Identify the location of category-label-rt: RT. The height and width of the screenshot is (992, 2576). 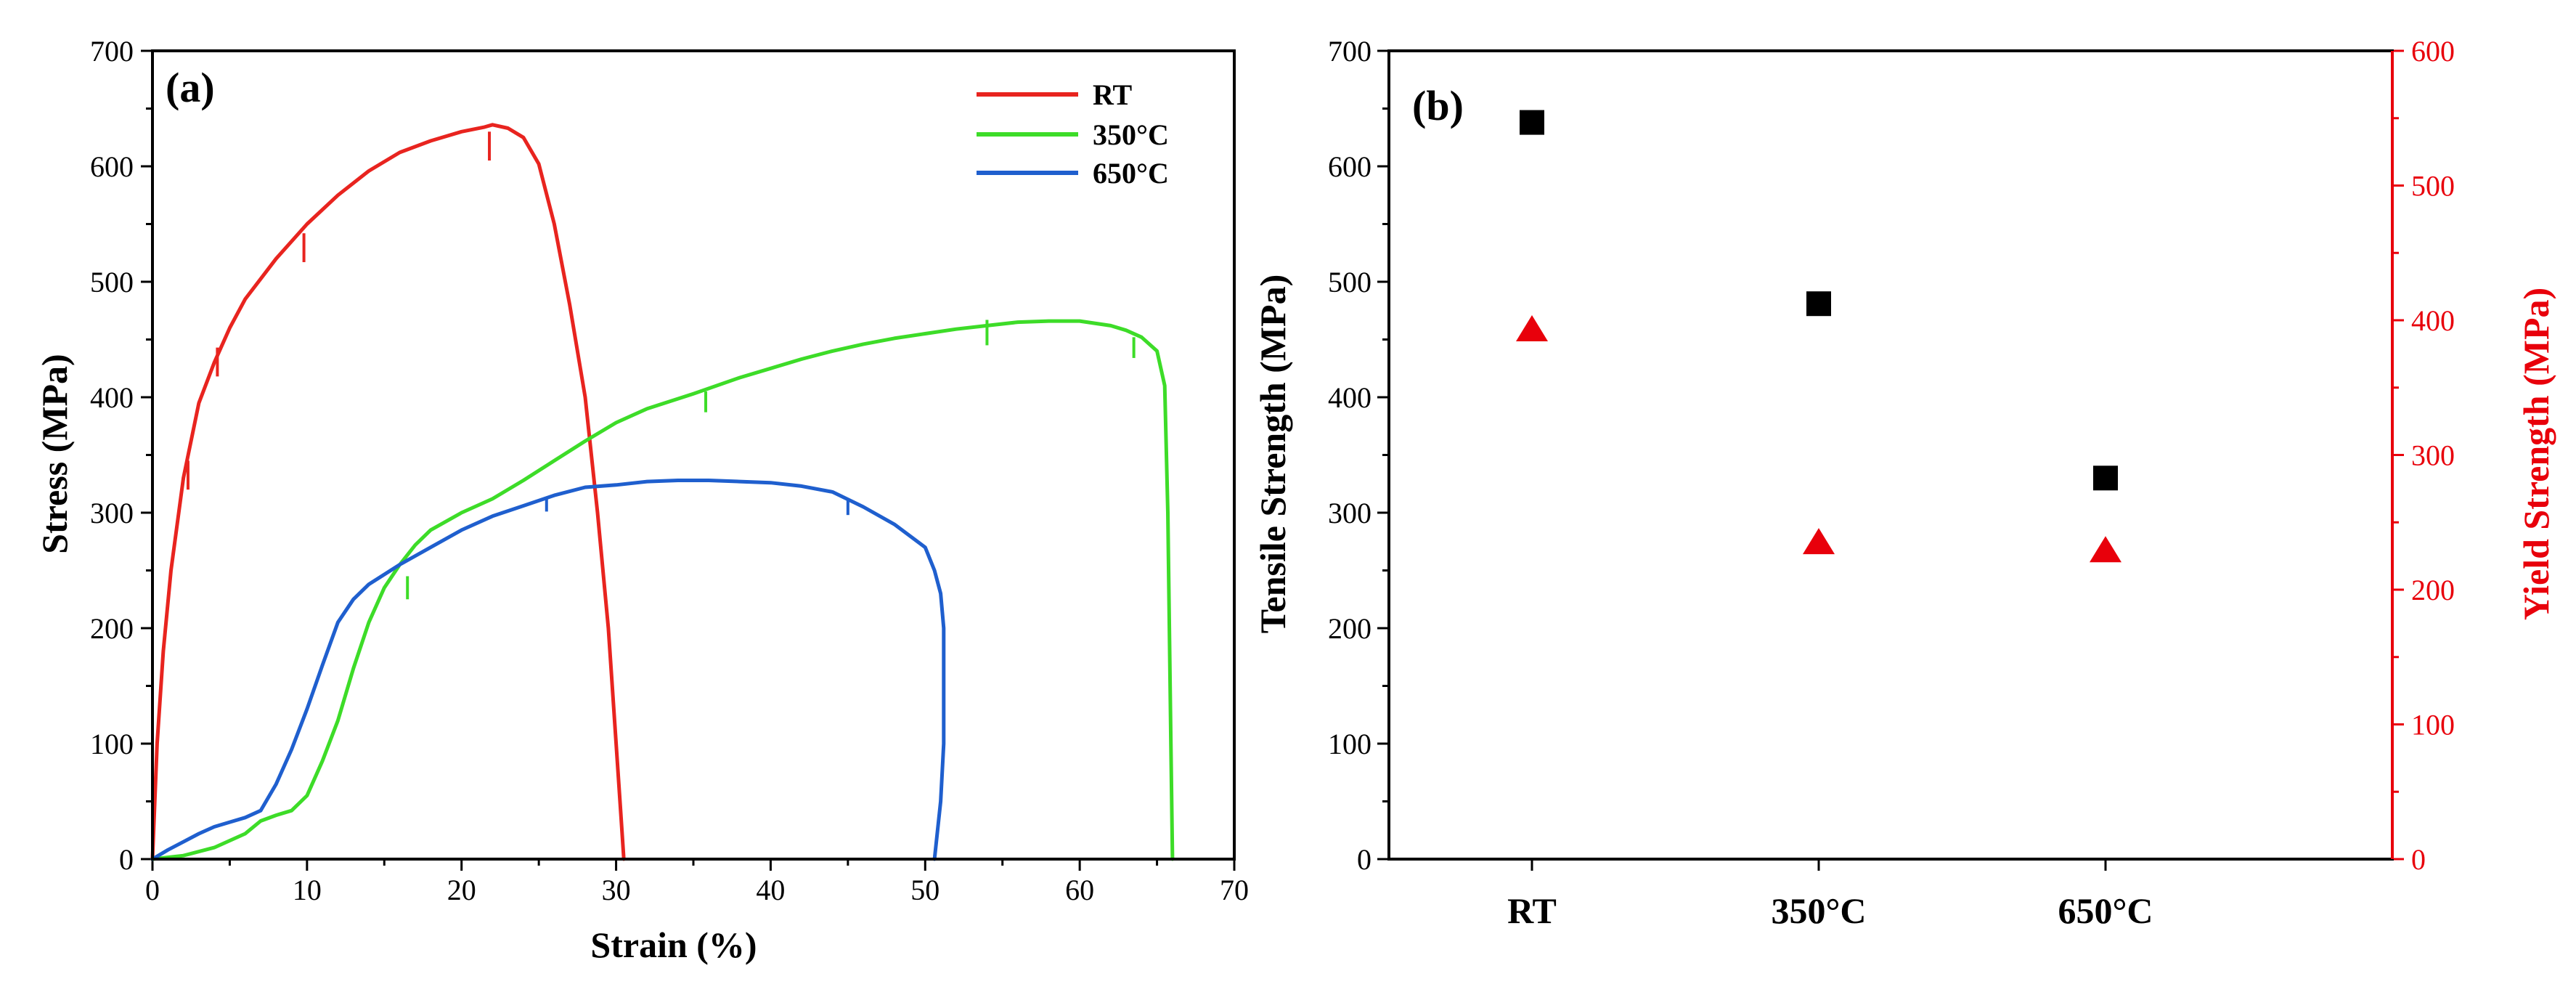
(1532, 910).